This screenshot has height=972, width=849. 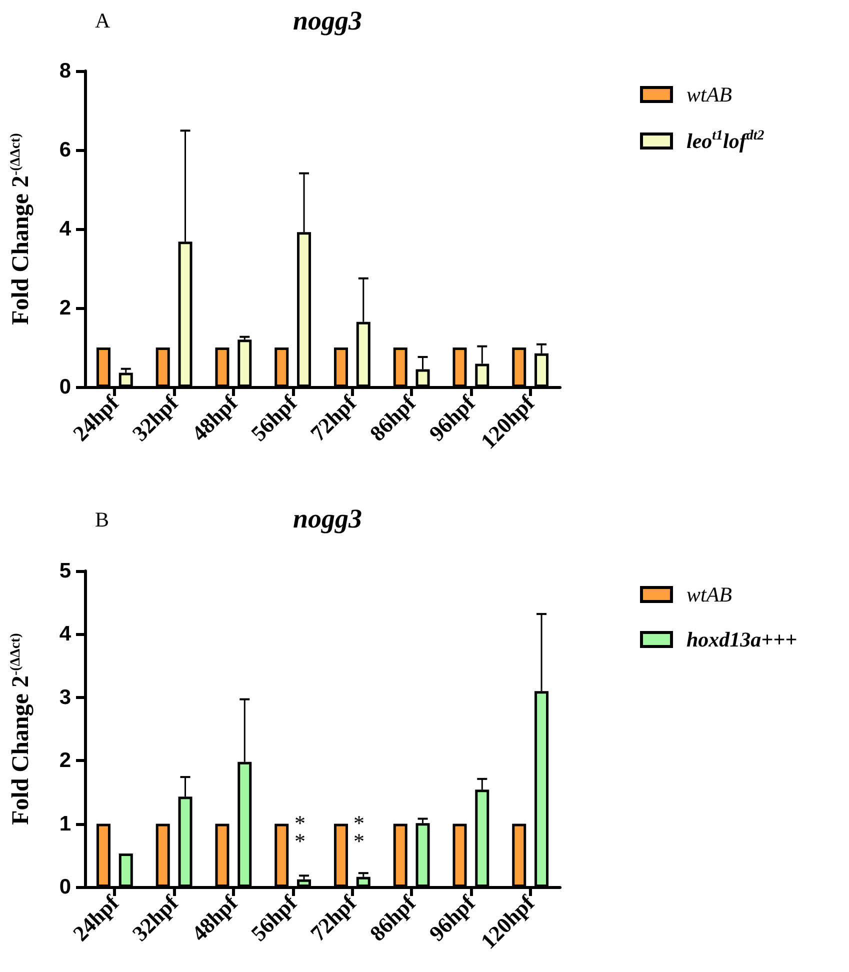 What do you see at coordinates (65, 571) in the screenshot?
I see `y-tick-label: 5` at bounding box center [65, 571].